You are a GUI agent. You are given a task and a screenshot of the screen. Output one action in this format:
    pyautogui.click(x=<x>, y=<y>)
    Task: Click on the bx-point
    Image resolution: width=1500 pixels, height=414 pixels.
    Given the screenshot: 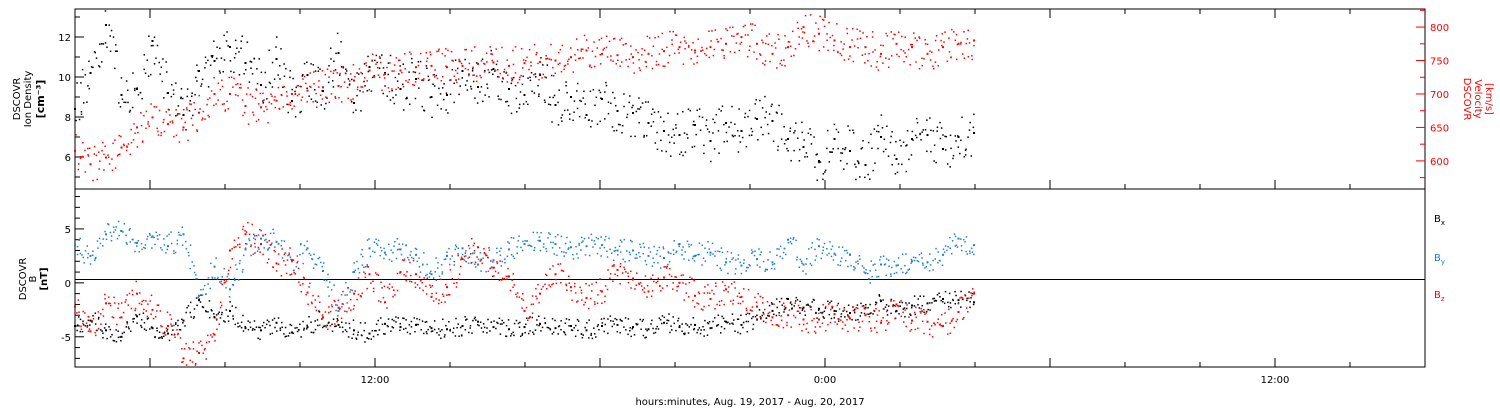 What is the action you would take?
    pyautogui.click(x=927, y=303)
    